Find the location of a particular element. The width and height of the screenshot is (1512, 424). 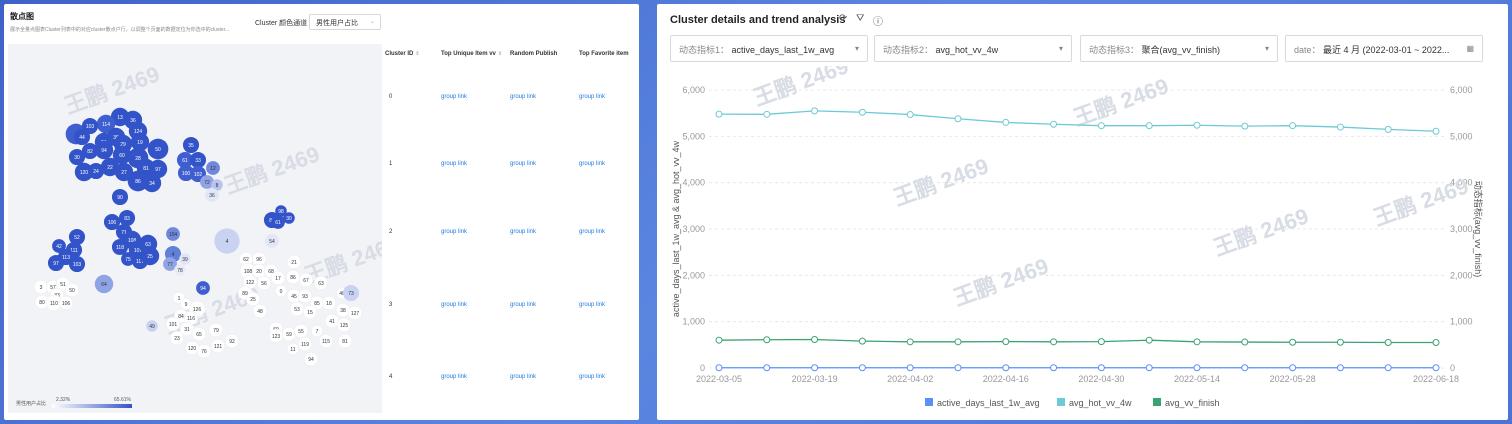

refresh-icon: ⟳ is located at coordinates (843, 18).